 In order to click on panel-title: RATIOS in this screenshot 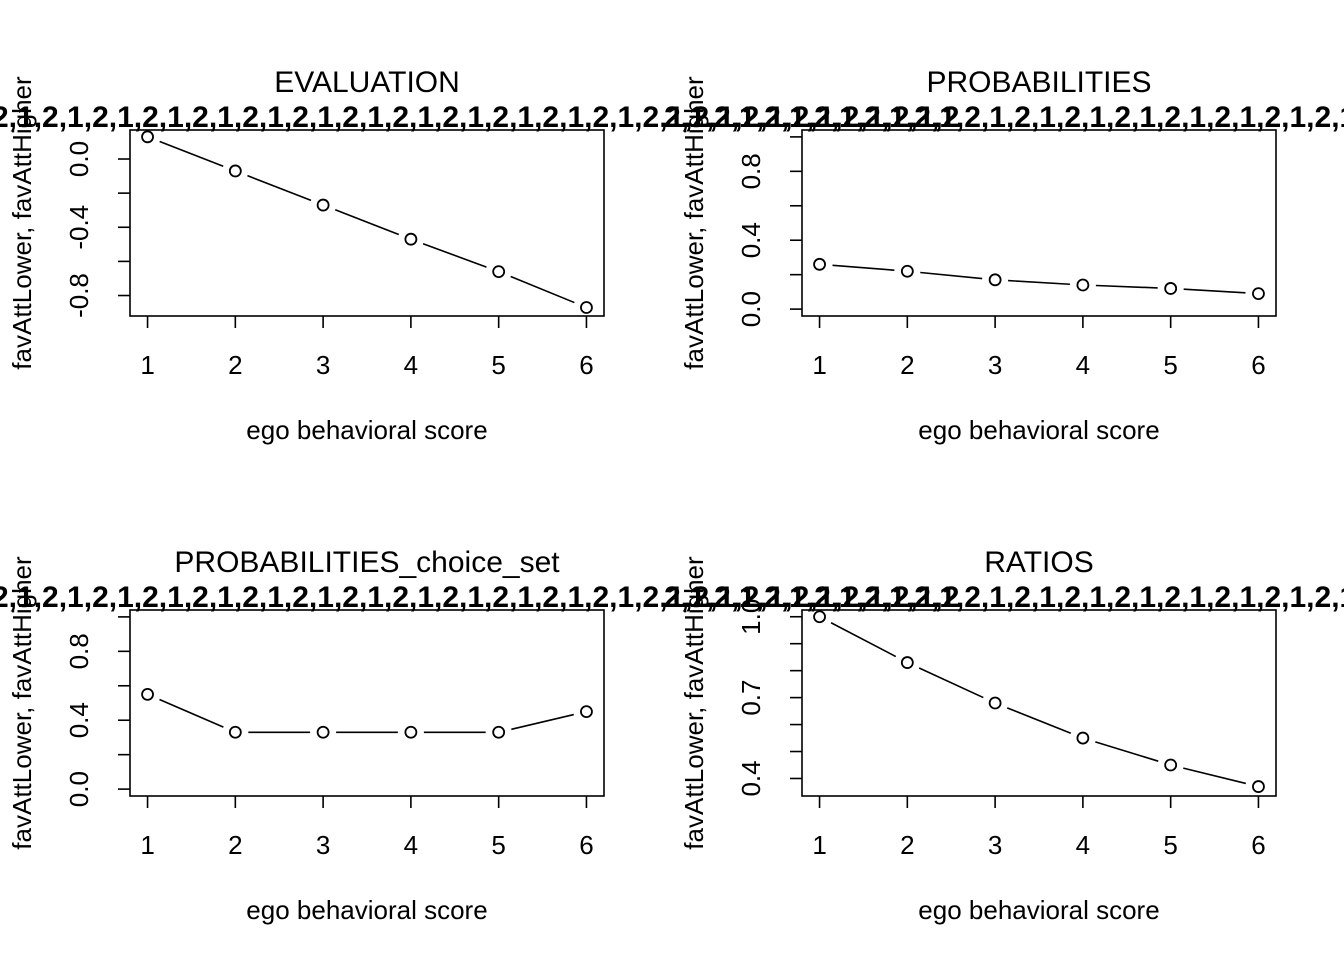, I will do `click(1038, 562)`.